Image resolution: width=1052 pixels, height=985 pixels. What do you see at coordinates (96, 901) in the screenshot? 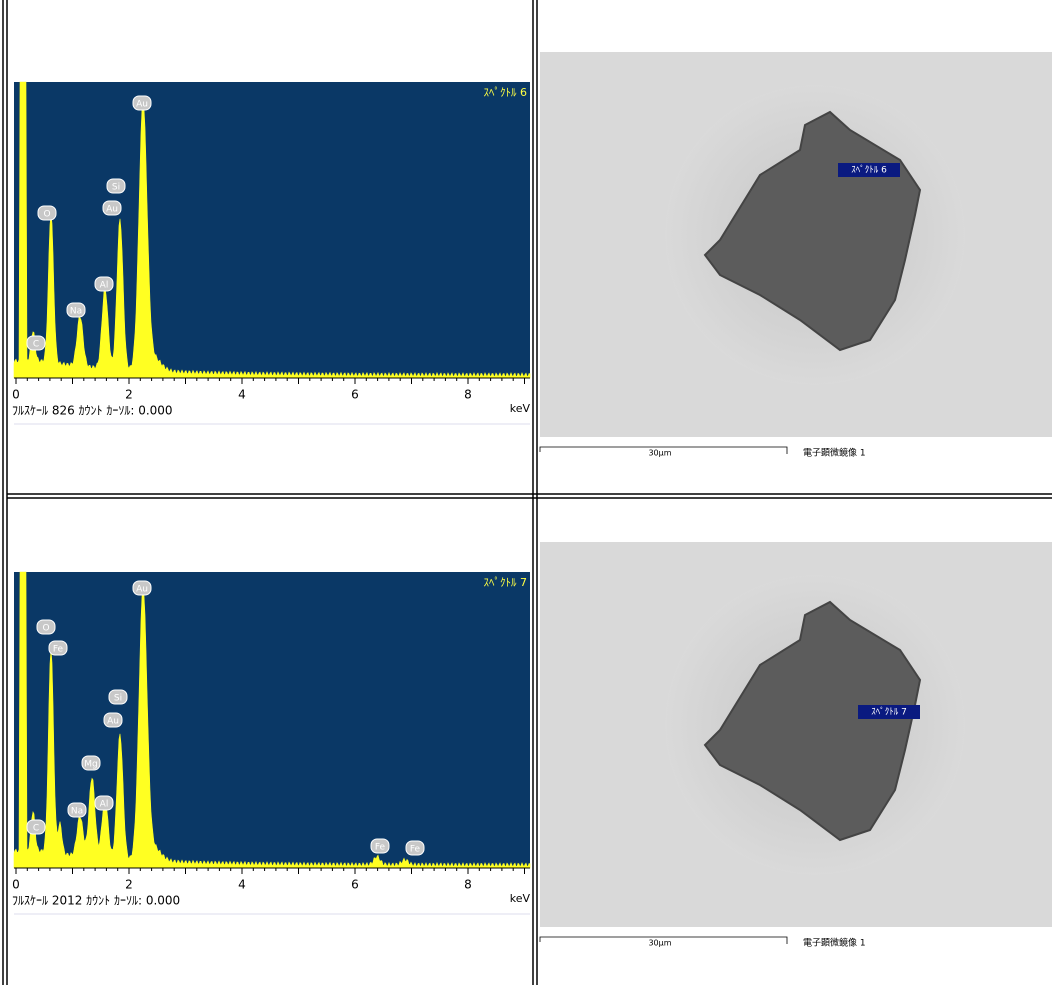
I see `spectrum-caption: ﾌﾙｽｹｰﾙ 2012 ｶｳﾝﾄ ｶｰｿﾙ: 0.000` at bounding box center [96, 901].